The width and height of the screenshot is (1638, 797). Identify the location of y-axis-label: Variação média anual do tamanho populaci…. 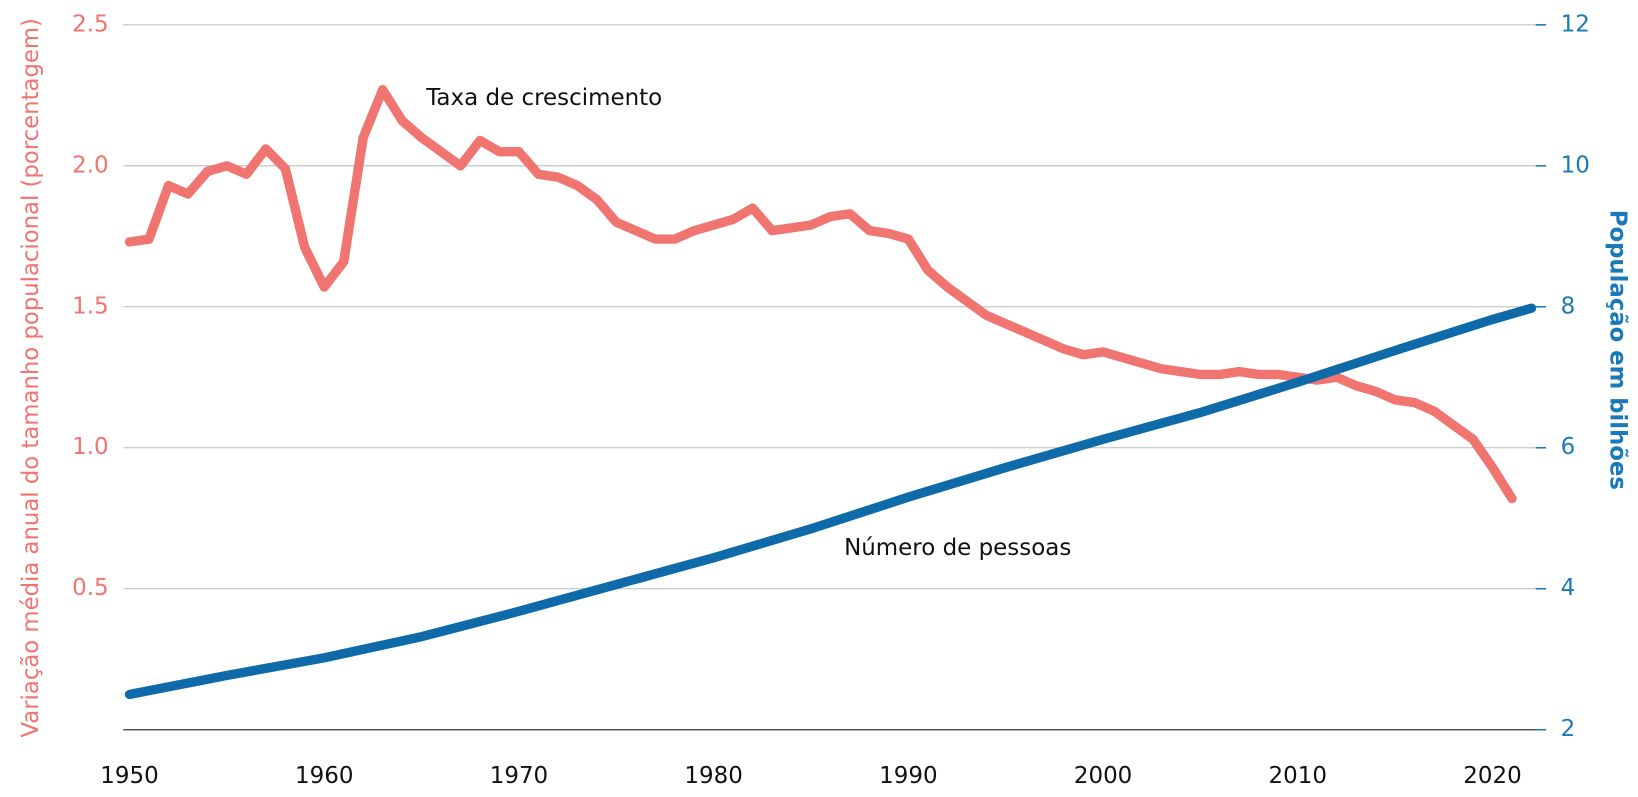
(31, 377).